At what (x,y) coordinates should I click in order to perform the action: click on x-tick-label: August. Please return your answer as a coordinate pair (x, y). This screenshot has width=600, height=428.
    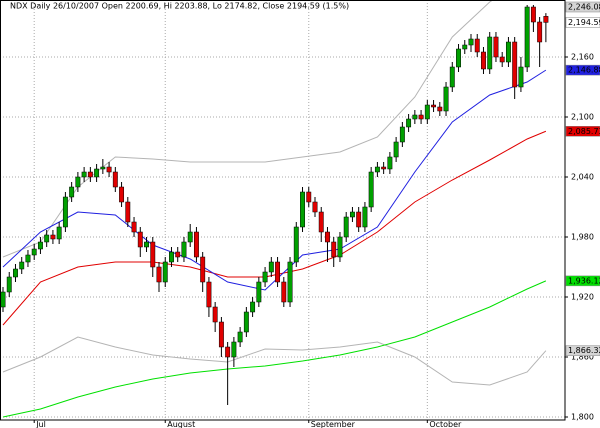
    Looking at the image, I should click on (181, 424).